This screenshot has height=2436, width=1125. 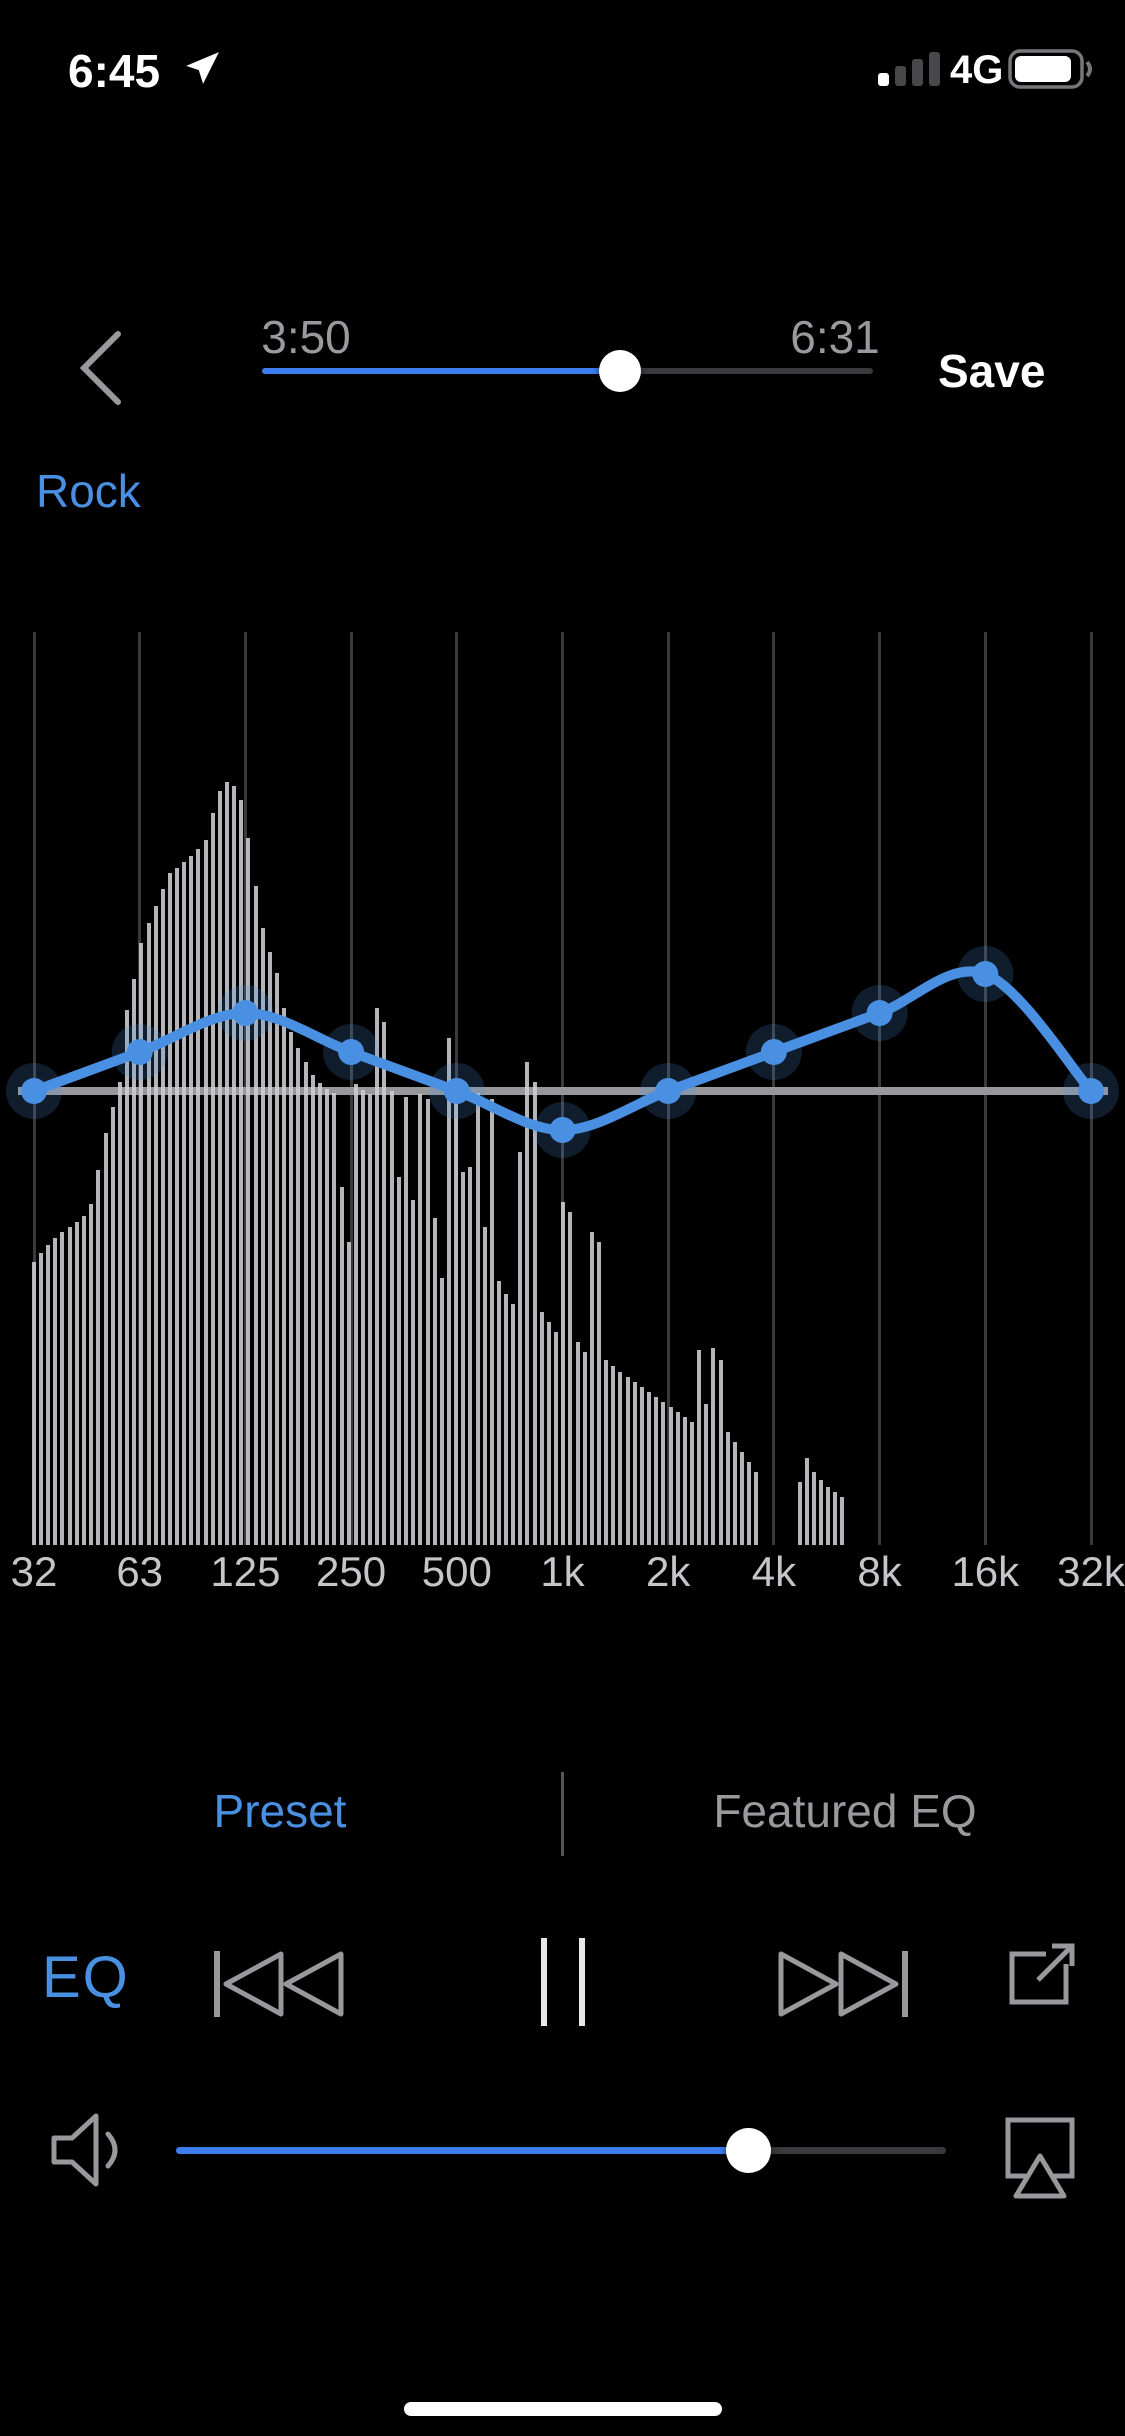 I want to click on volume-fill, so click(x=462, y=2150).